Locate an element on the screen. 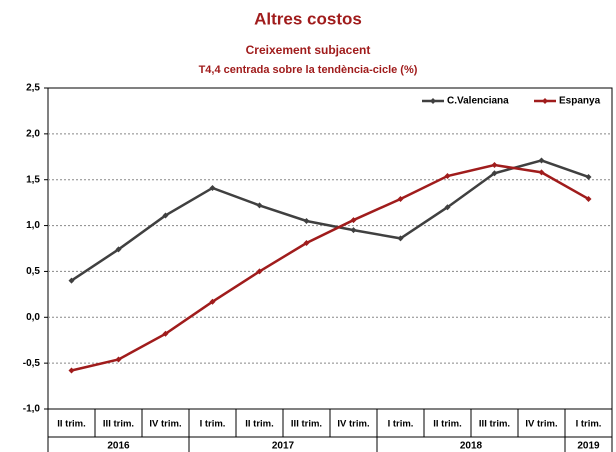  y-tick-label: -1,0 is located at coordinates (32, 409).